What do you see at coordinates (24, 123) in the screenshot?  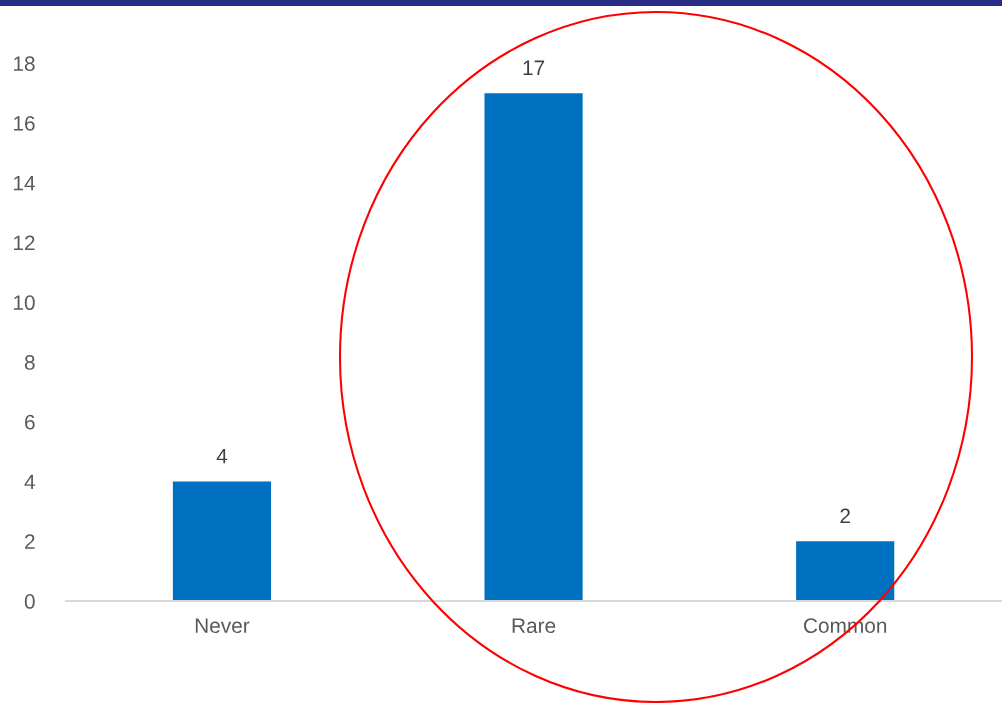 I see `y-tick-label: 16` at bounding box center [24, 123].